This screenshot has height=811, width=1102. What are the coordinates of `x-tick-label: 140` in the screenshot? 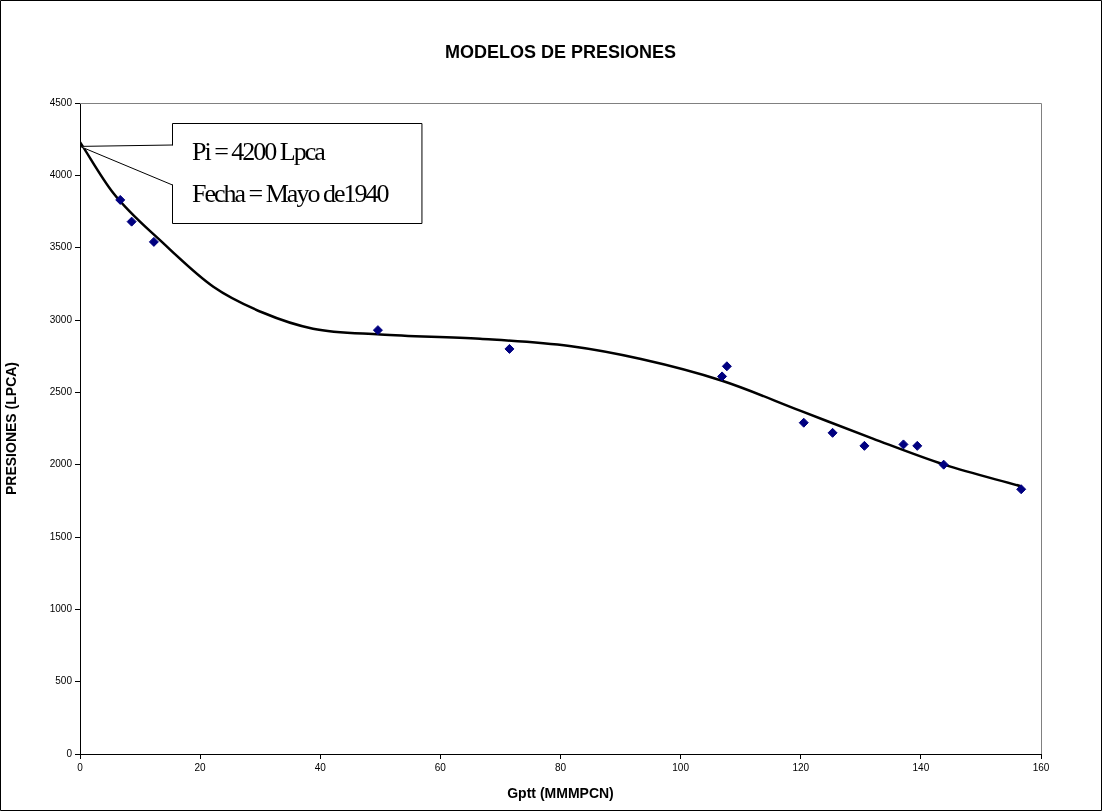 It's located at (921, 767).